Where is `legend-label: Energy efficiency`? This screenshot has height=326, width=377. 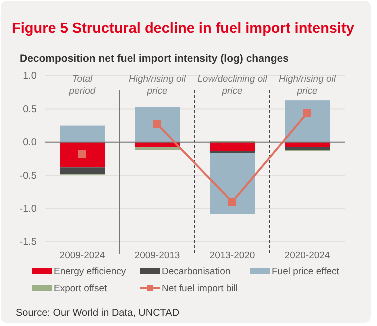 legend-label: Energy efficiency is located at coordinates (90, 272).